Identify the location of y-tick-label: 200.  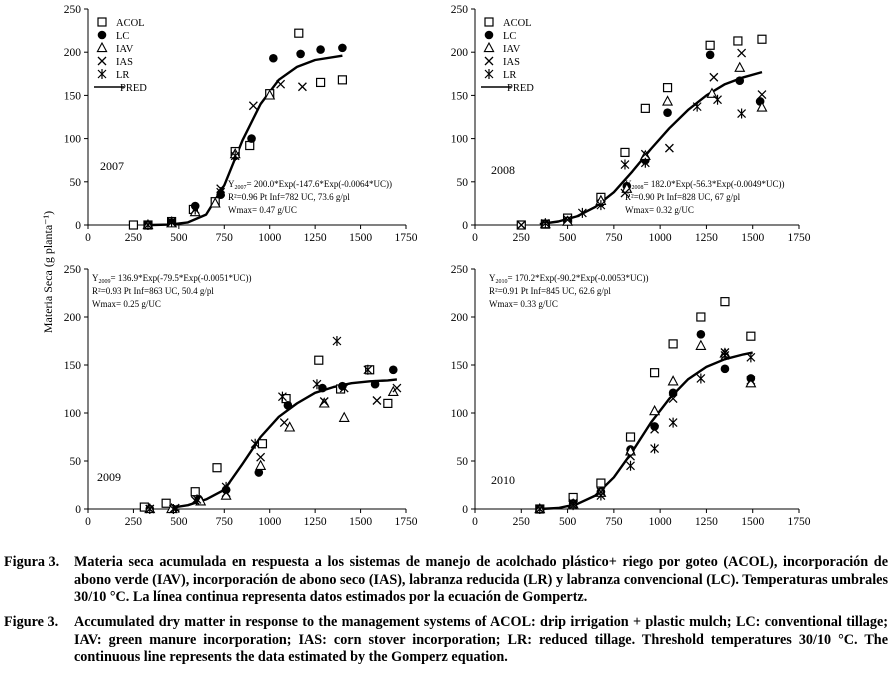
(73, 318).